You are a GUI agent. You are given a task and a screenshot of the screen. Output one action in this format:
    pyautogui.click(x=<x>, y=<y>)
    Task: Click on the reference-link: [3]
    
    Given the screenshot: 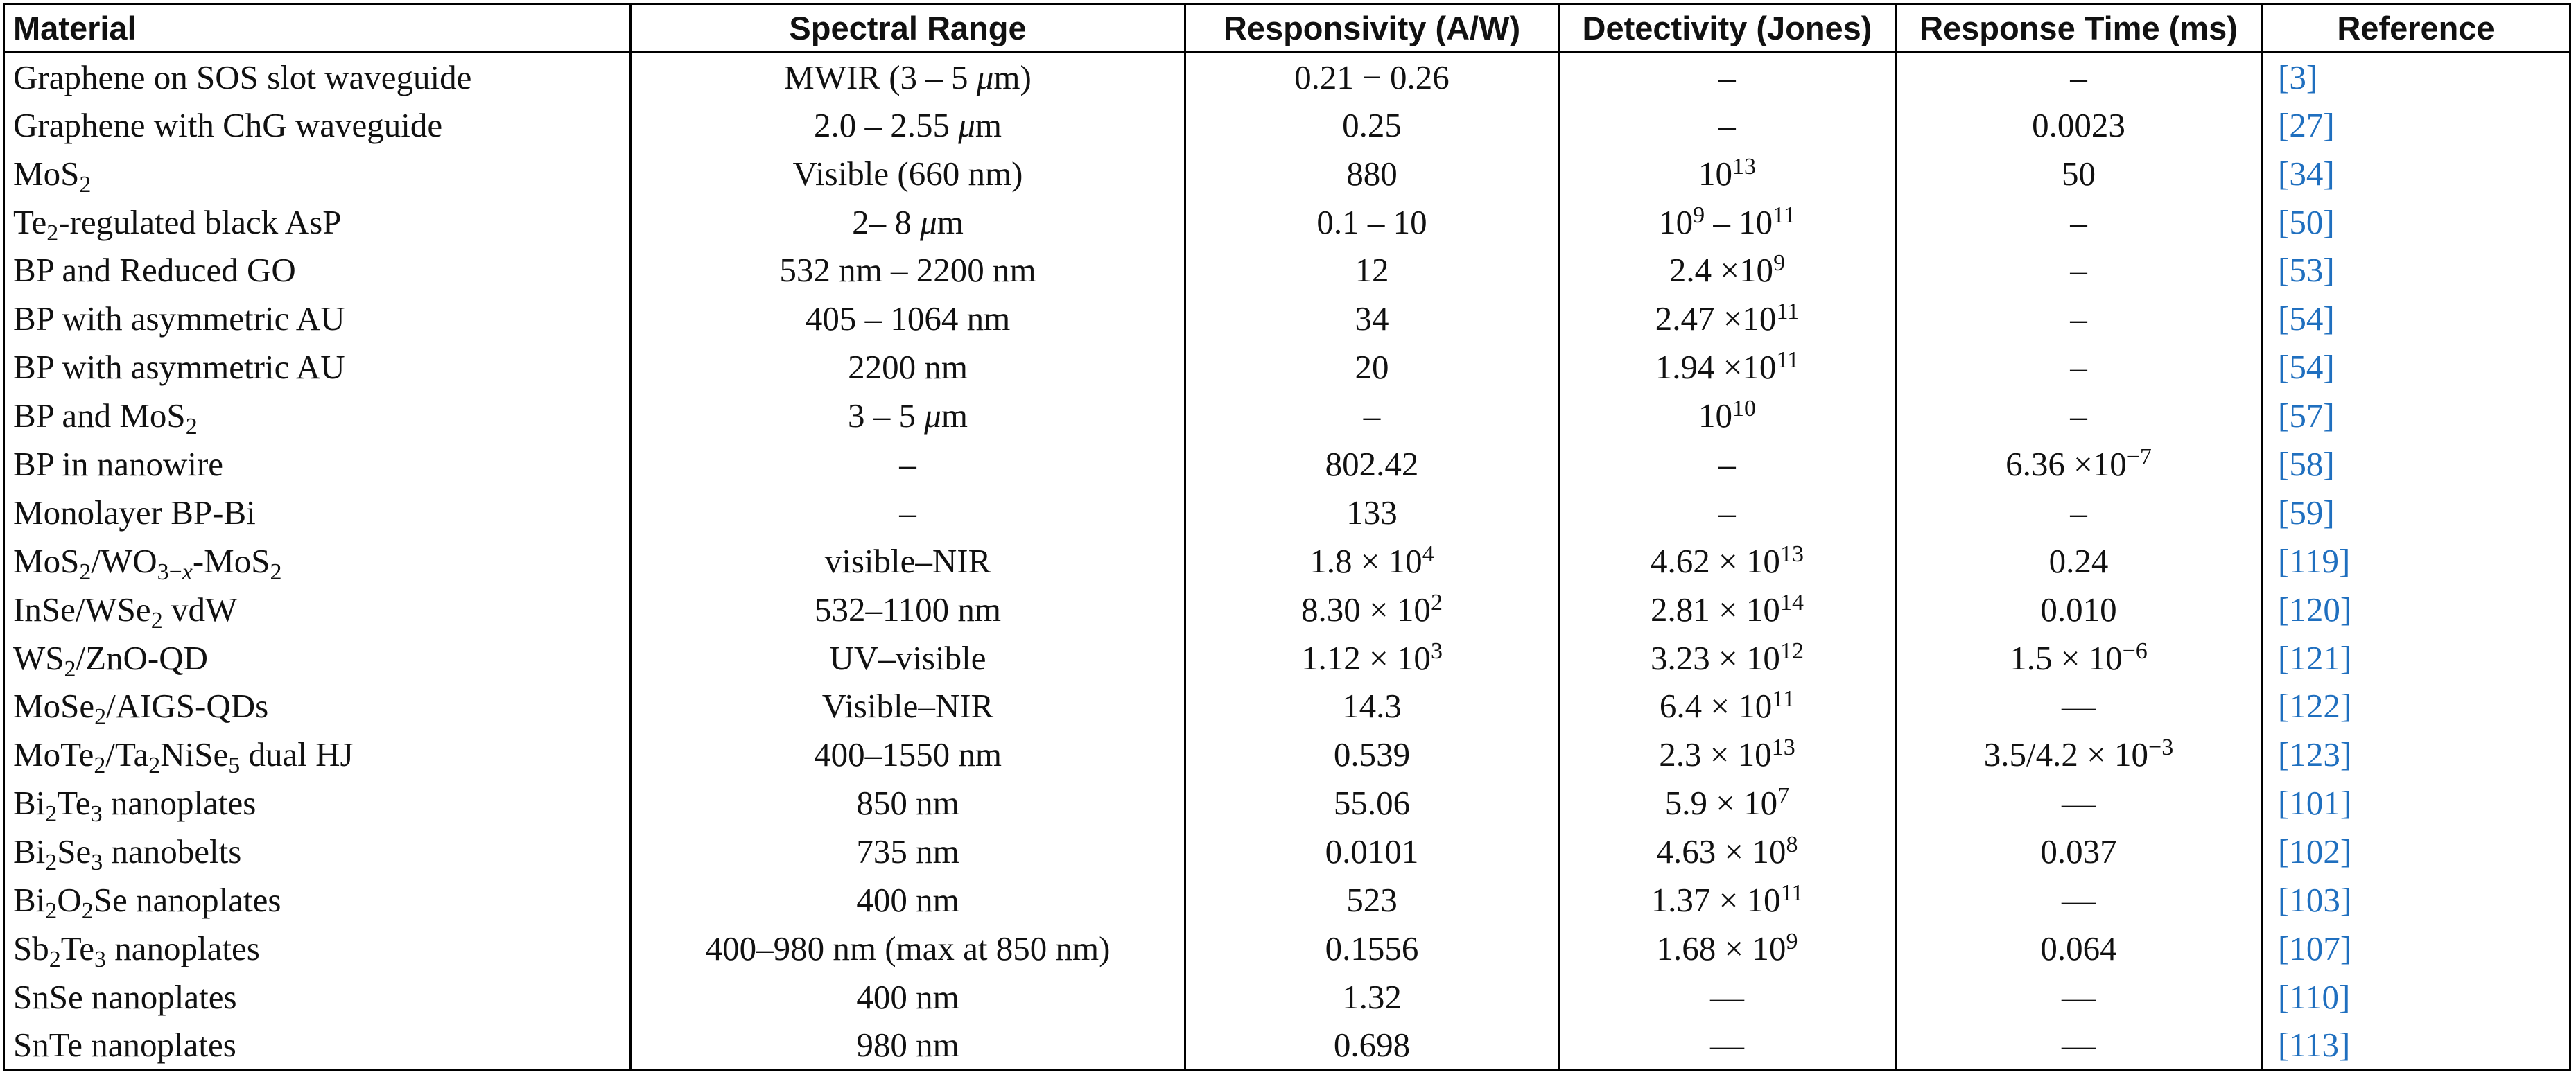 What is the action you would take?
    pyautogui.click(x=2298, y=77)
    